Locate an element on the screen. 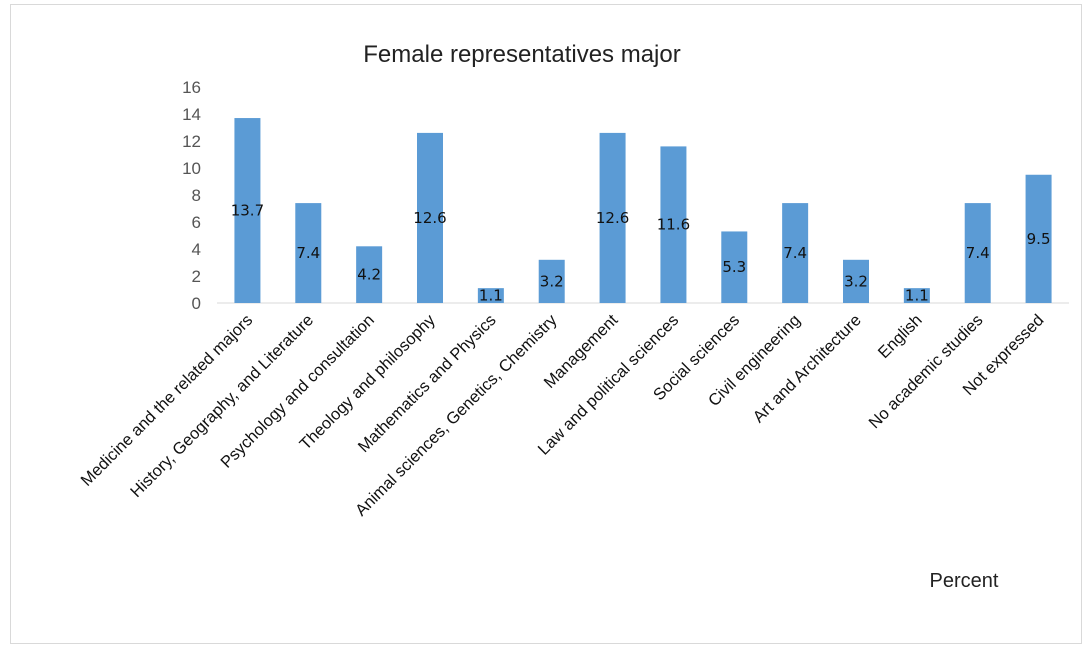 Image resolution: width=1086 pixels, height=647 pixels. y-tick-label: 0 is located at coordinates (196, 303).